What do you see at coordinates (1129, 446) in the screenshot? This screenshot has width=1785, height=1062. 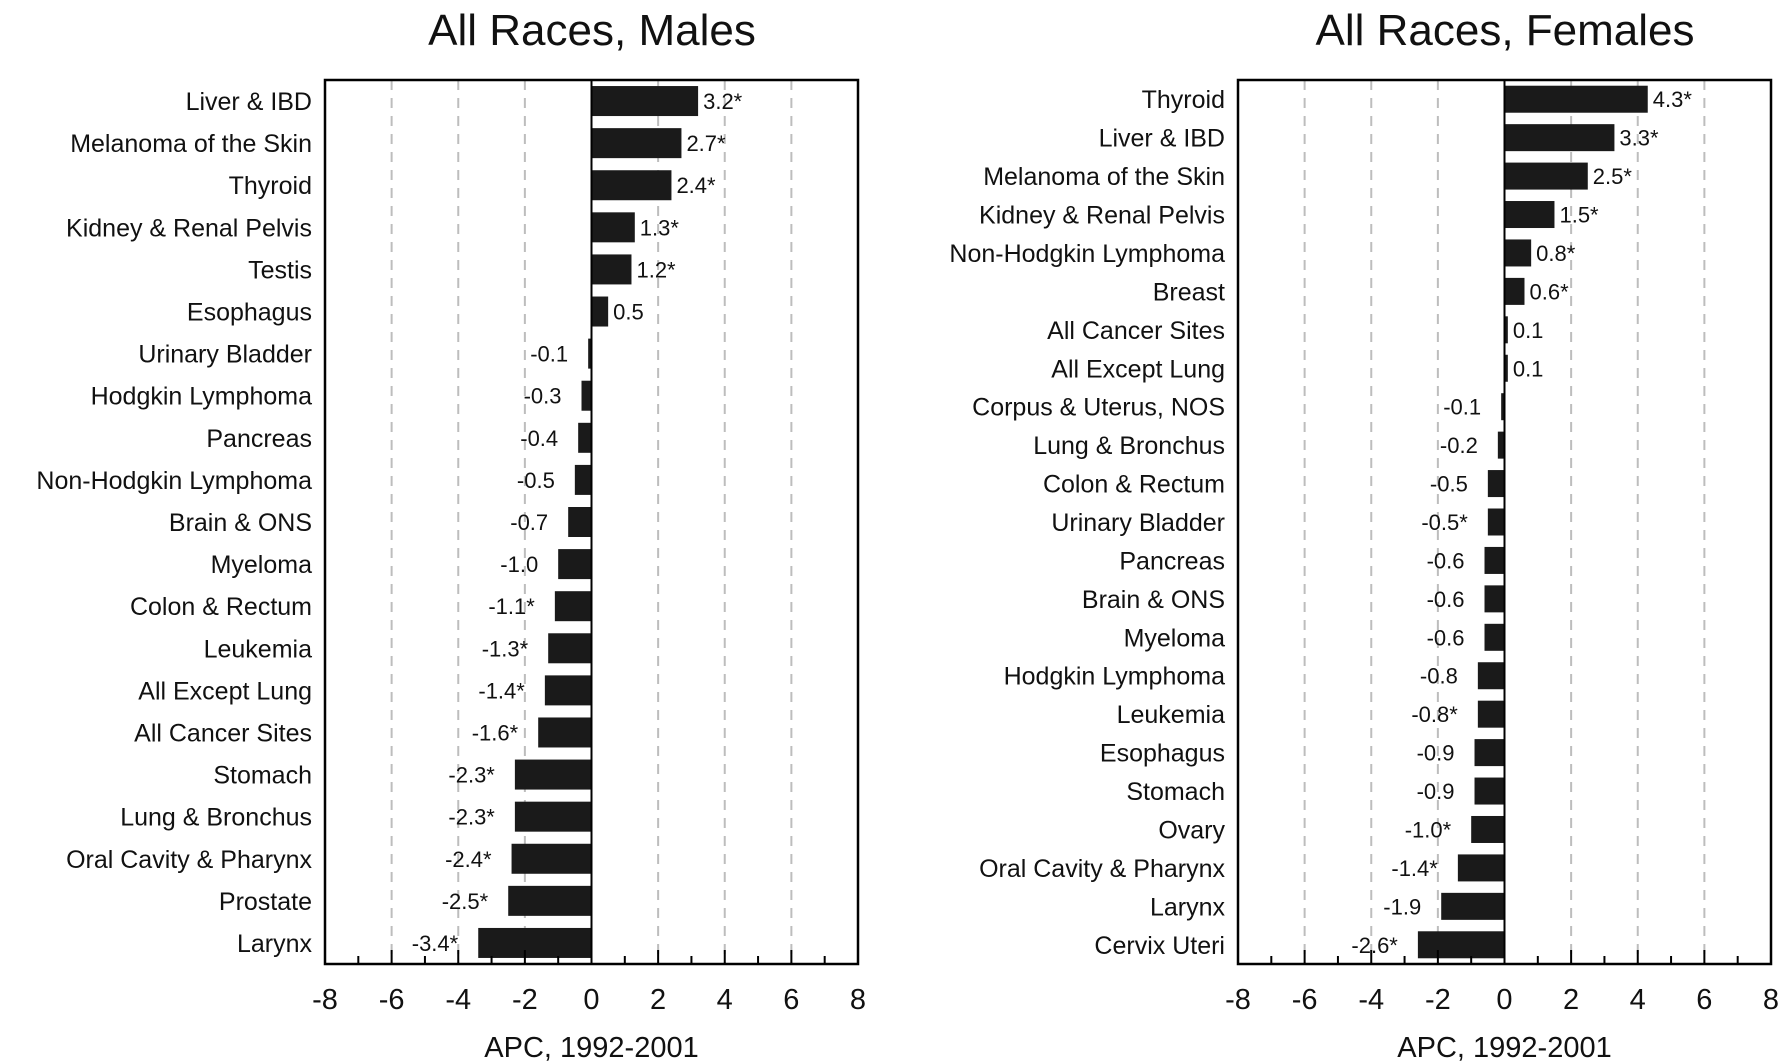 I see `females-category-label: Lung & Bronchus` at bounding box center [1129, 446].